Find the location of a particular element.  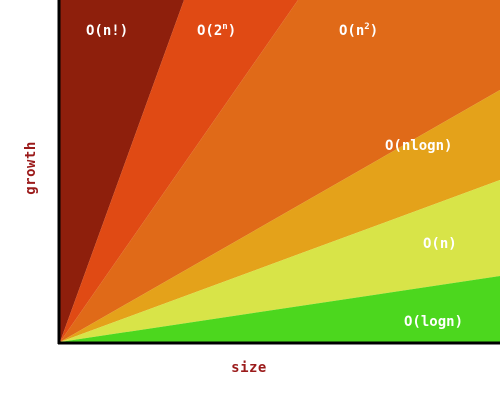

region-logarithmic is located at coordinates (280, 309).